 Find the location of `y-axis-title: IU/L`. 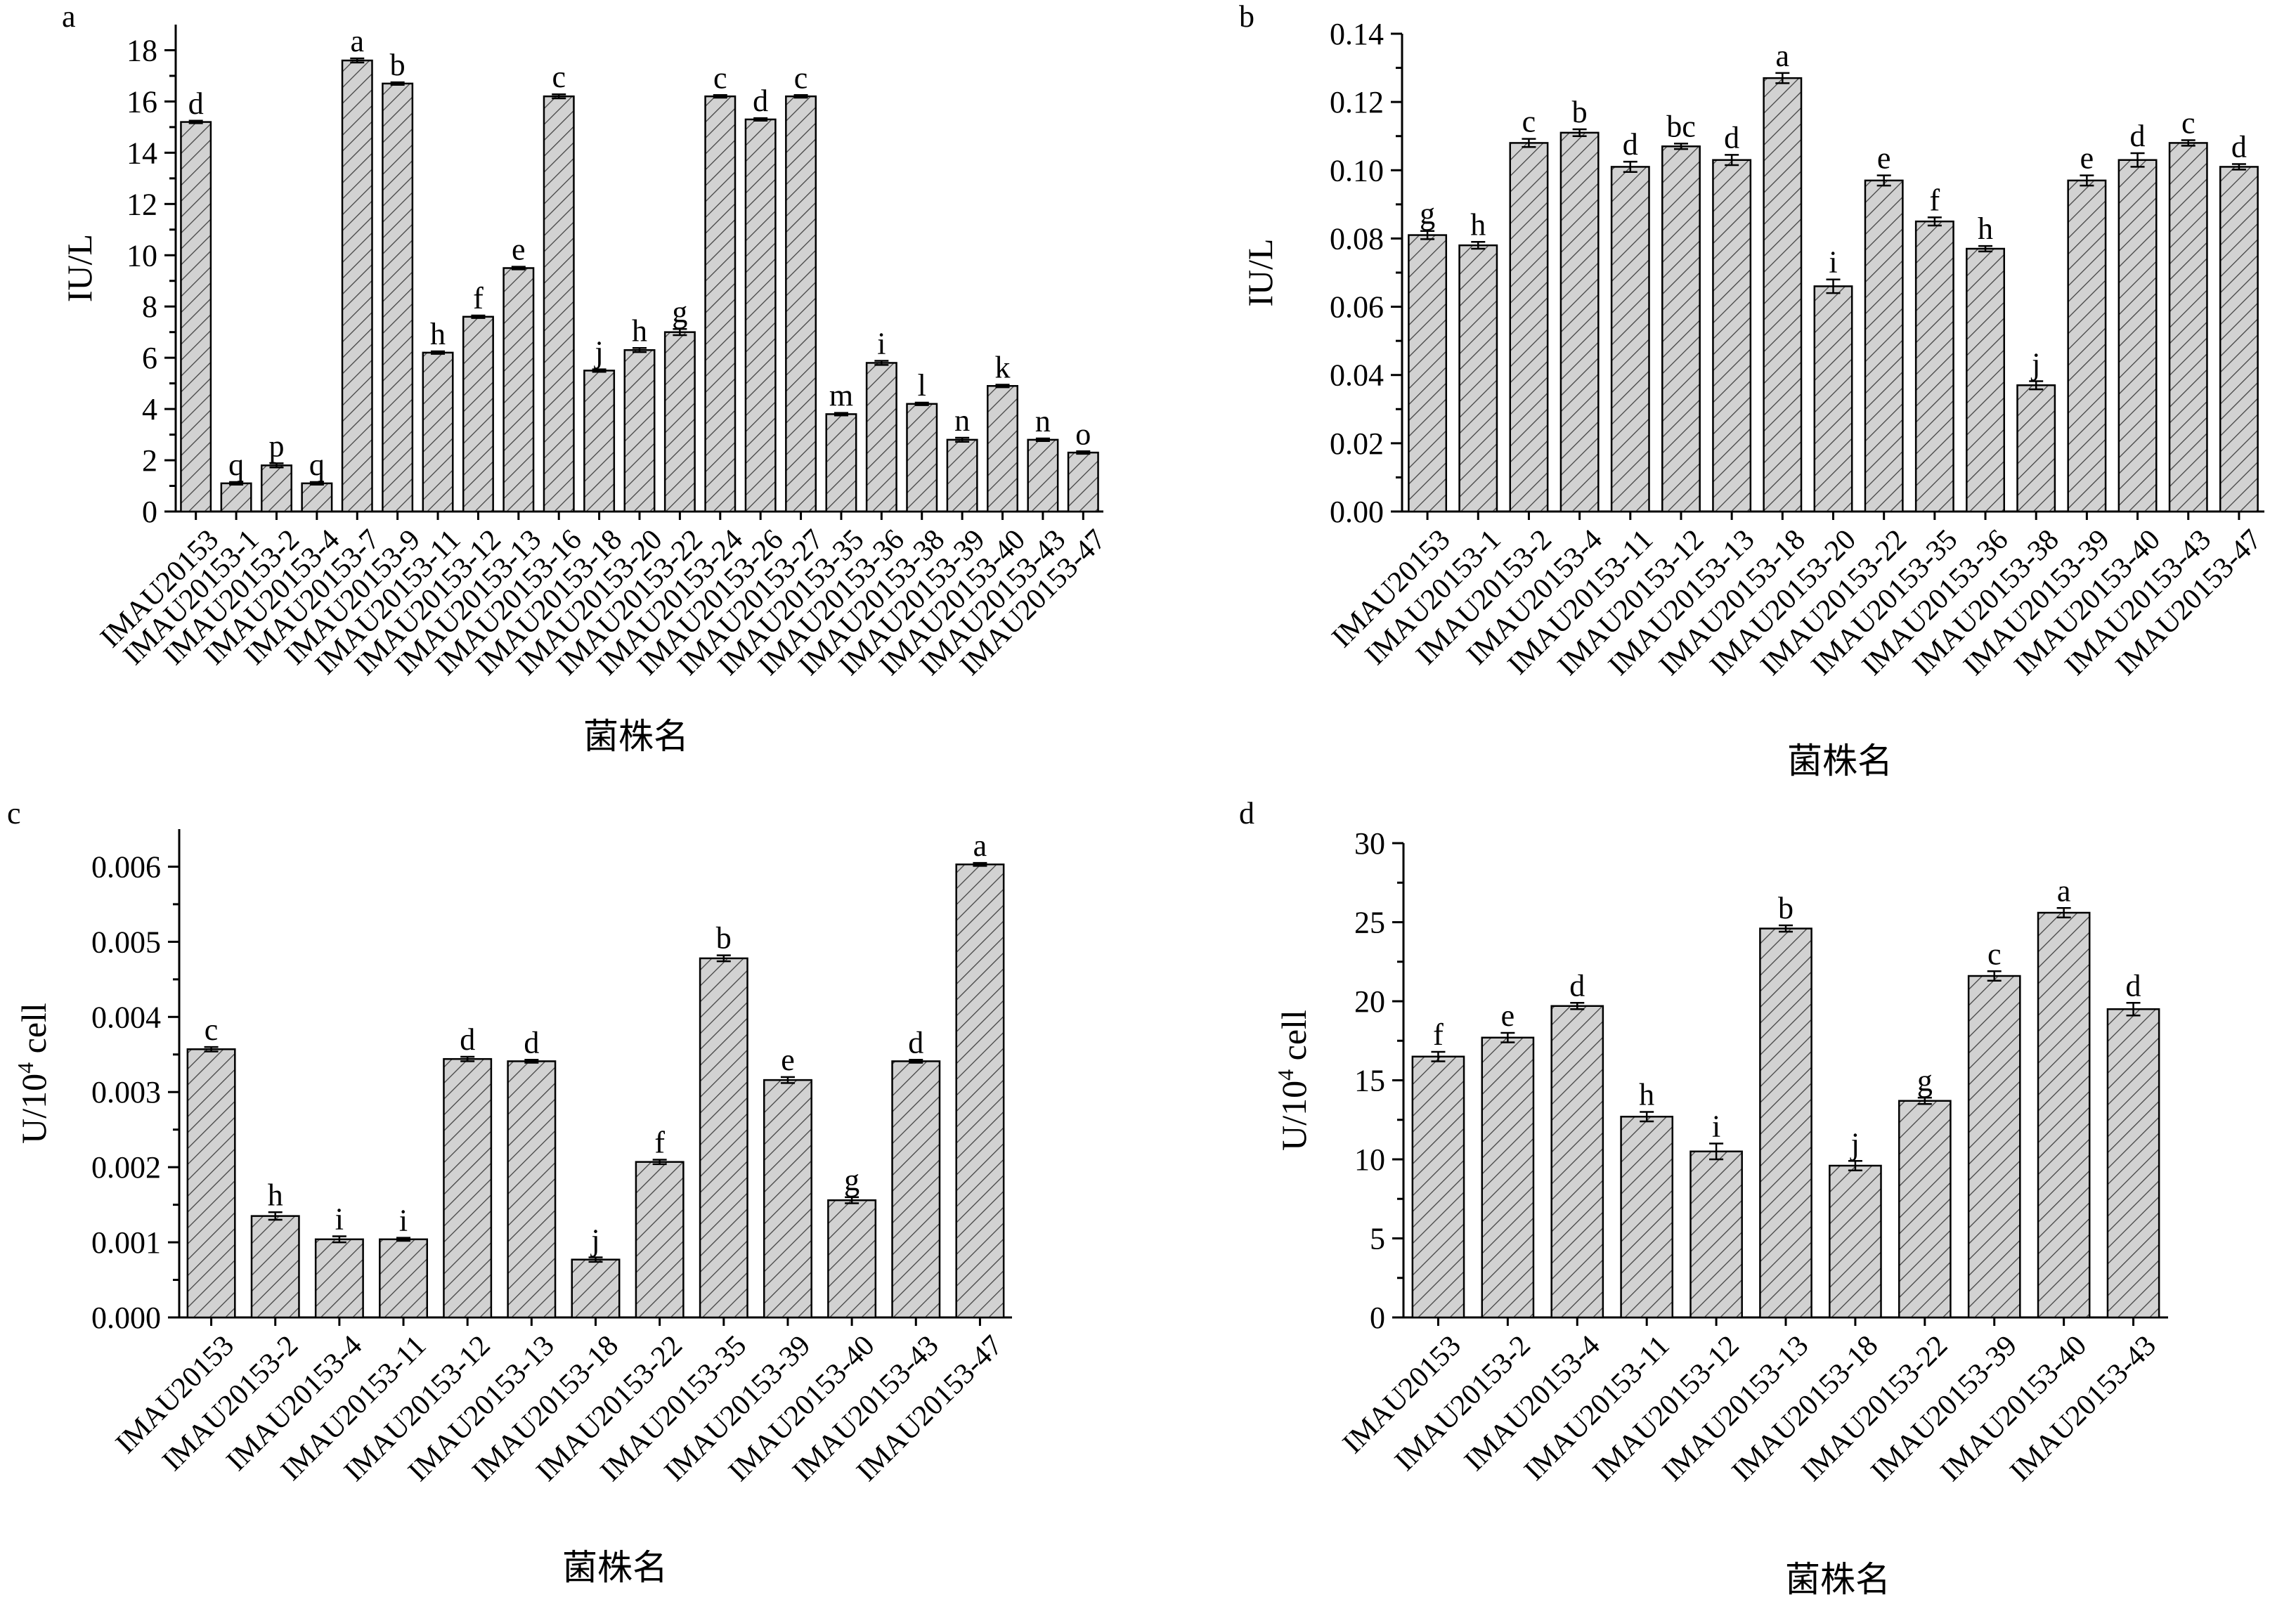

y-axis-title: IU/L is located at coordinates (1260, 272).